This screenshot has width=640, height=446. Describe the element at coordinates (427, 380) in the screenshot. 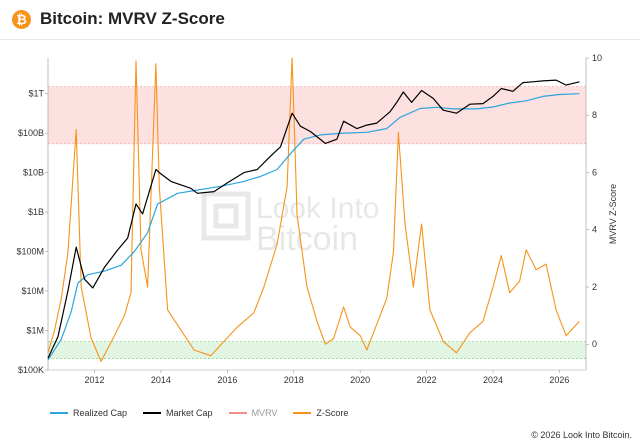

I see `x-axis-tick-label: 2022` at that location.